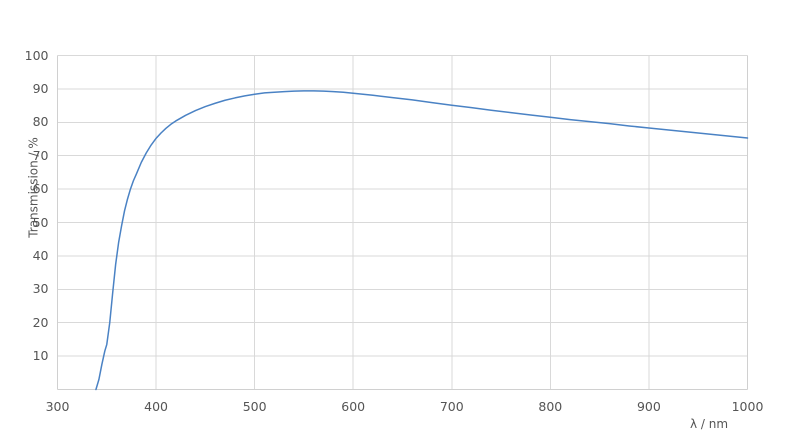  I want to click on y-tick-label: 70, so click(40, 155).